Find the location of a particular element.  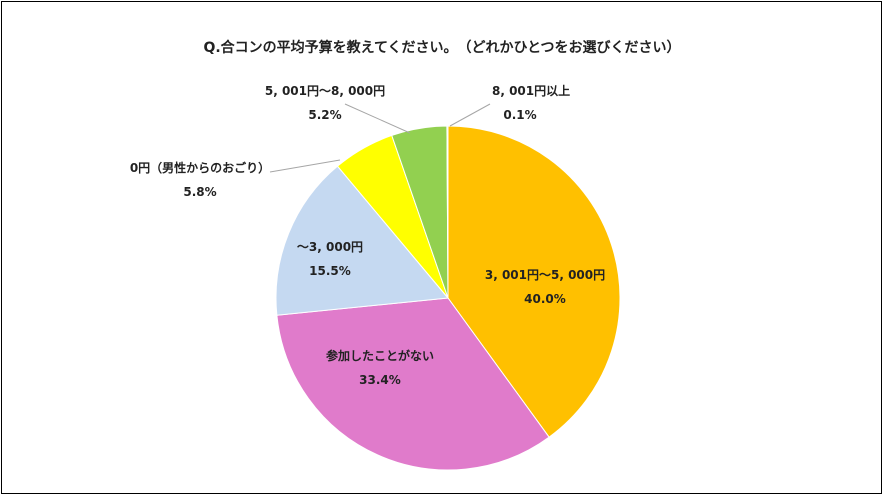

slice-category-label: 5, 001円～8, 000円 is located at coordinates (325, 91).